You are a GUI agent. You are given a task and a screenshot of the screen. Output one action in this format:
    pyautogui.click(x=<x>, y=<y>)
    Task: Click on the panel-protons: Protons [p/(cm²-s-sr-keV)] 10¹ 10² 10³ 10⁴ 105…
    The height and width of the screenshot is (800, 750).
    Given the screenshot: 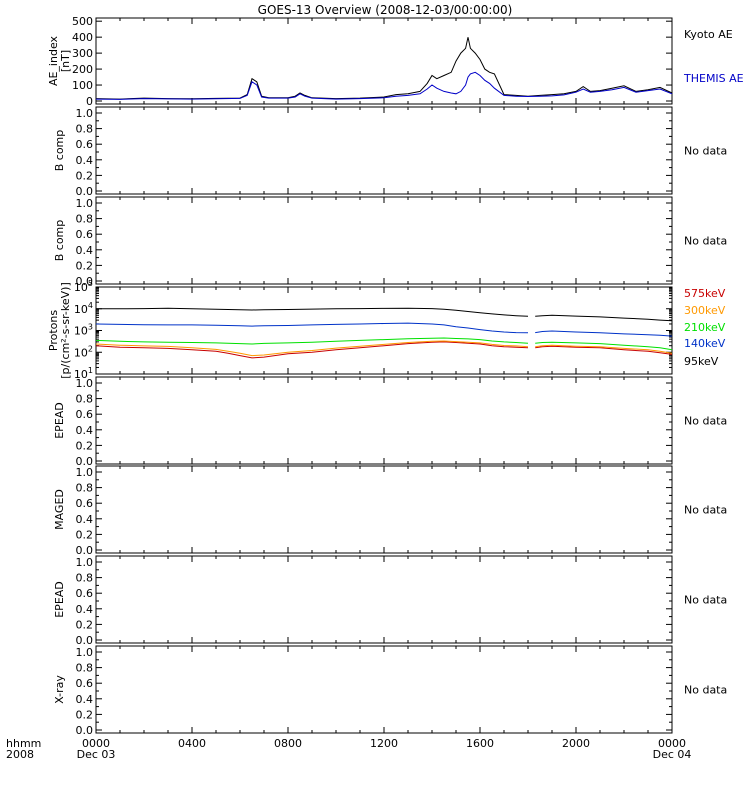 What is the action you would take?
    pyautogui.click(x=386, y=330)
    